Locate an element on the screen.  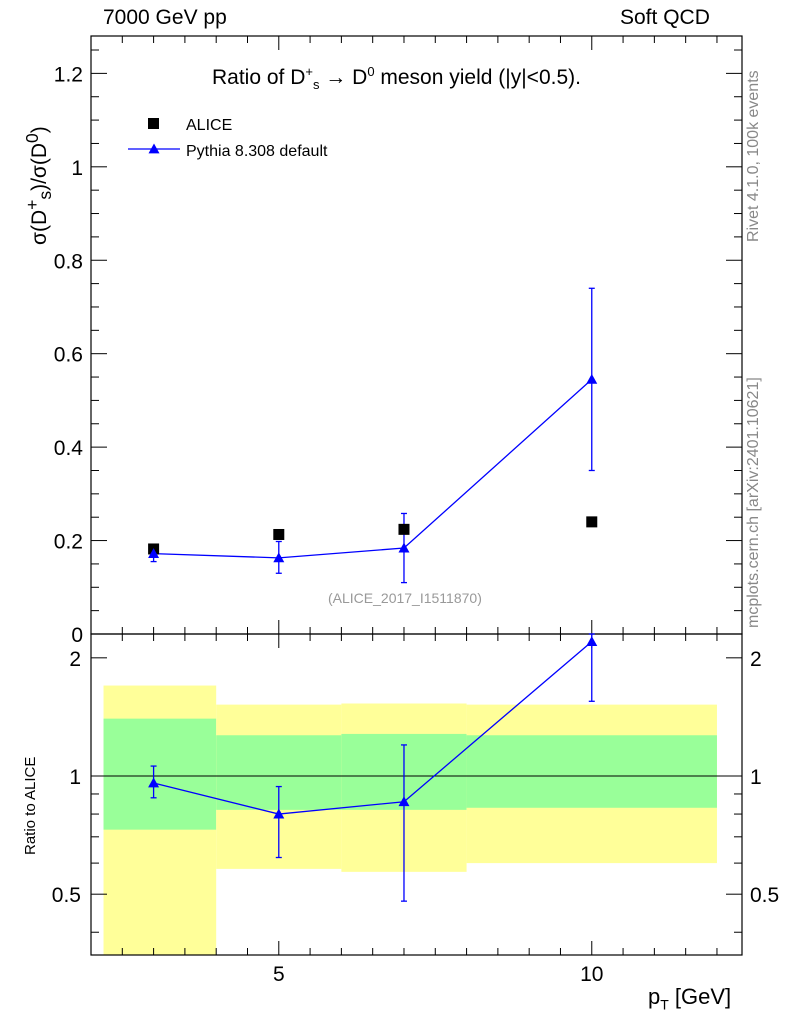
x-axis-label: pT [GeV] is located at coordinates (689, 998).